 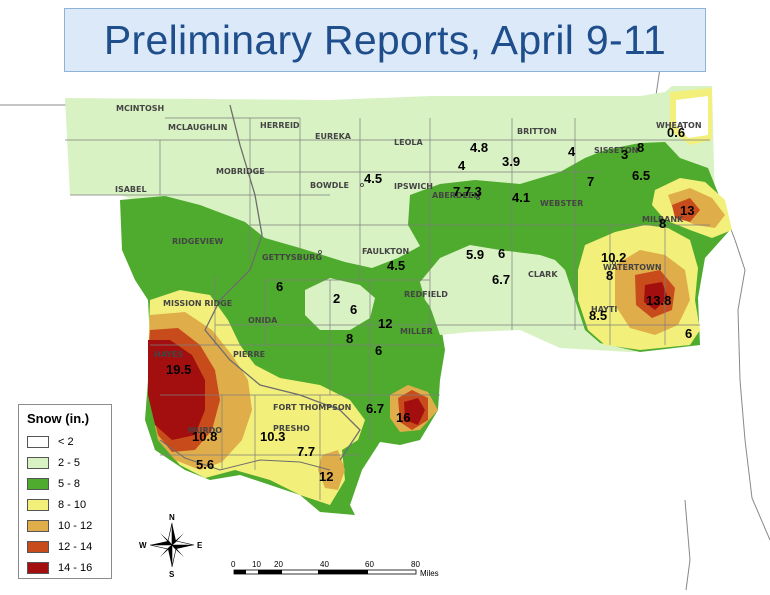 I want to click on compass-rose: N E S W, so click(x=171, y=546).